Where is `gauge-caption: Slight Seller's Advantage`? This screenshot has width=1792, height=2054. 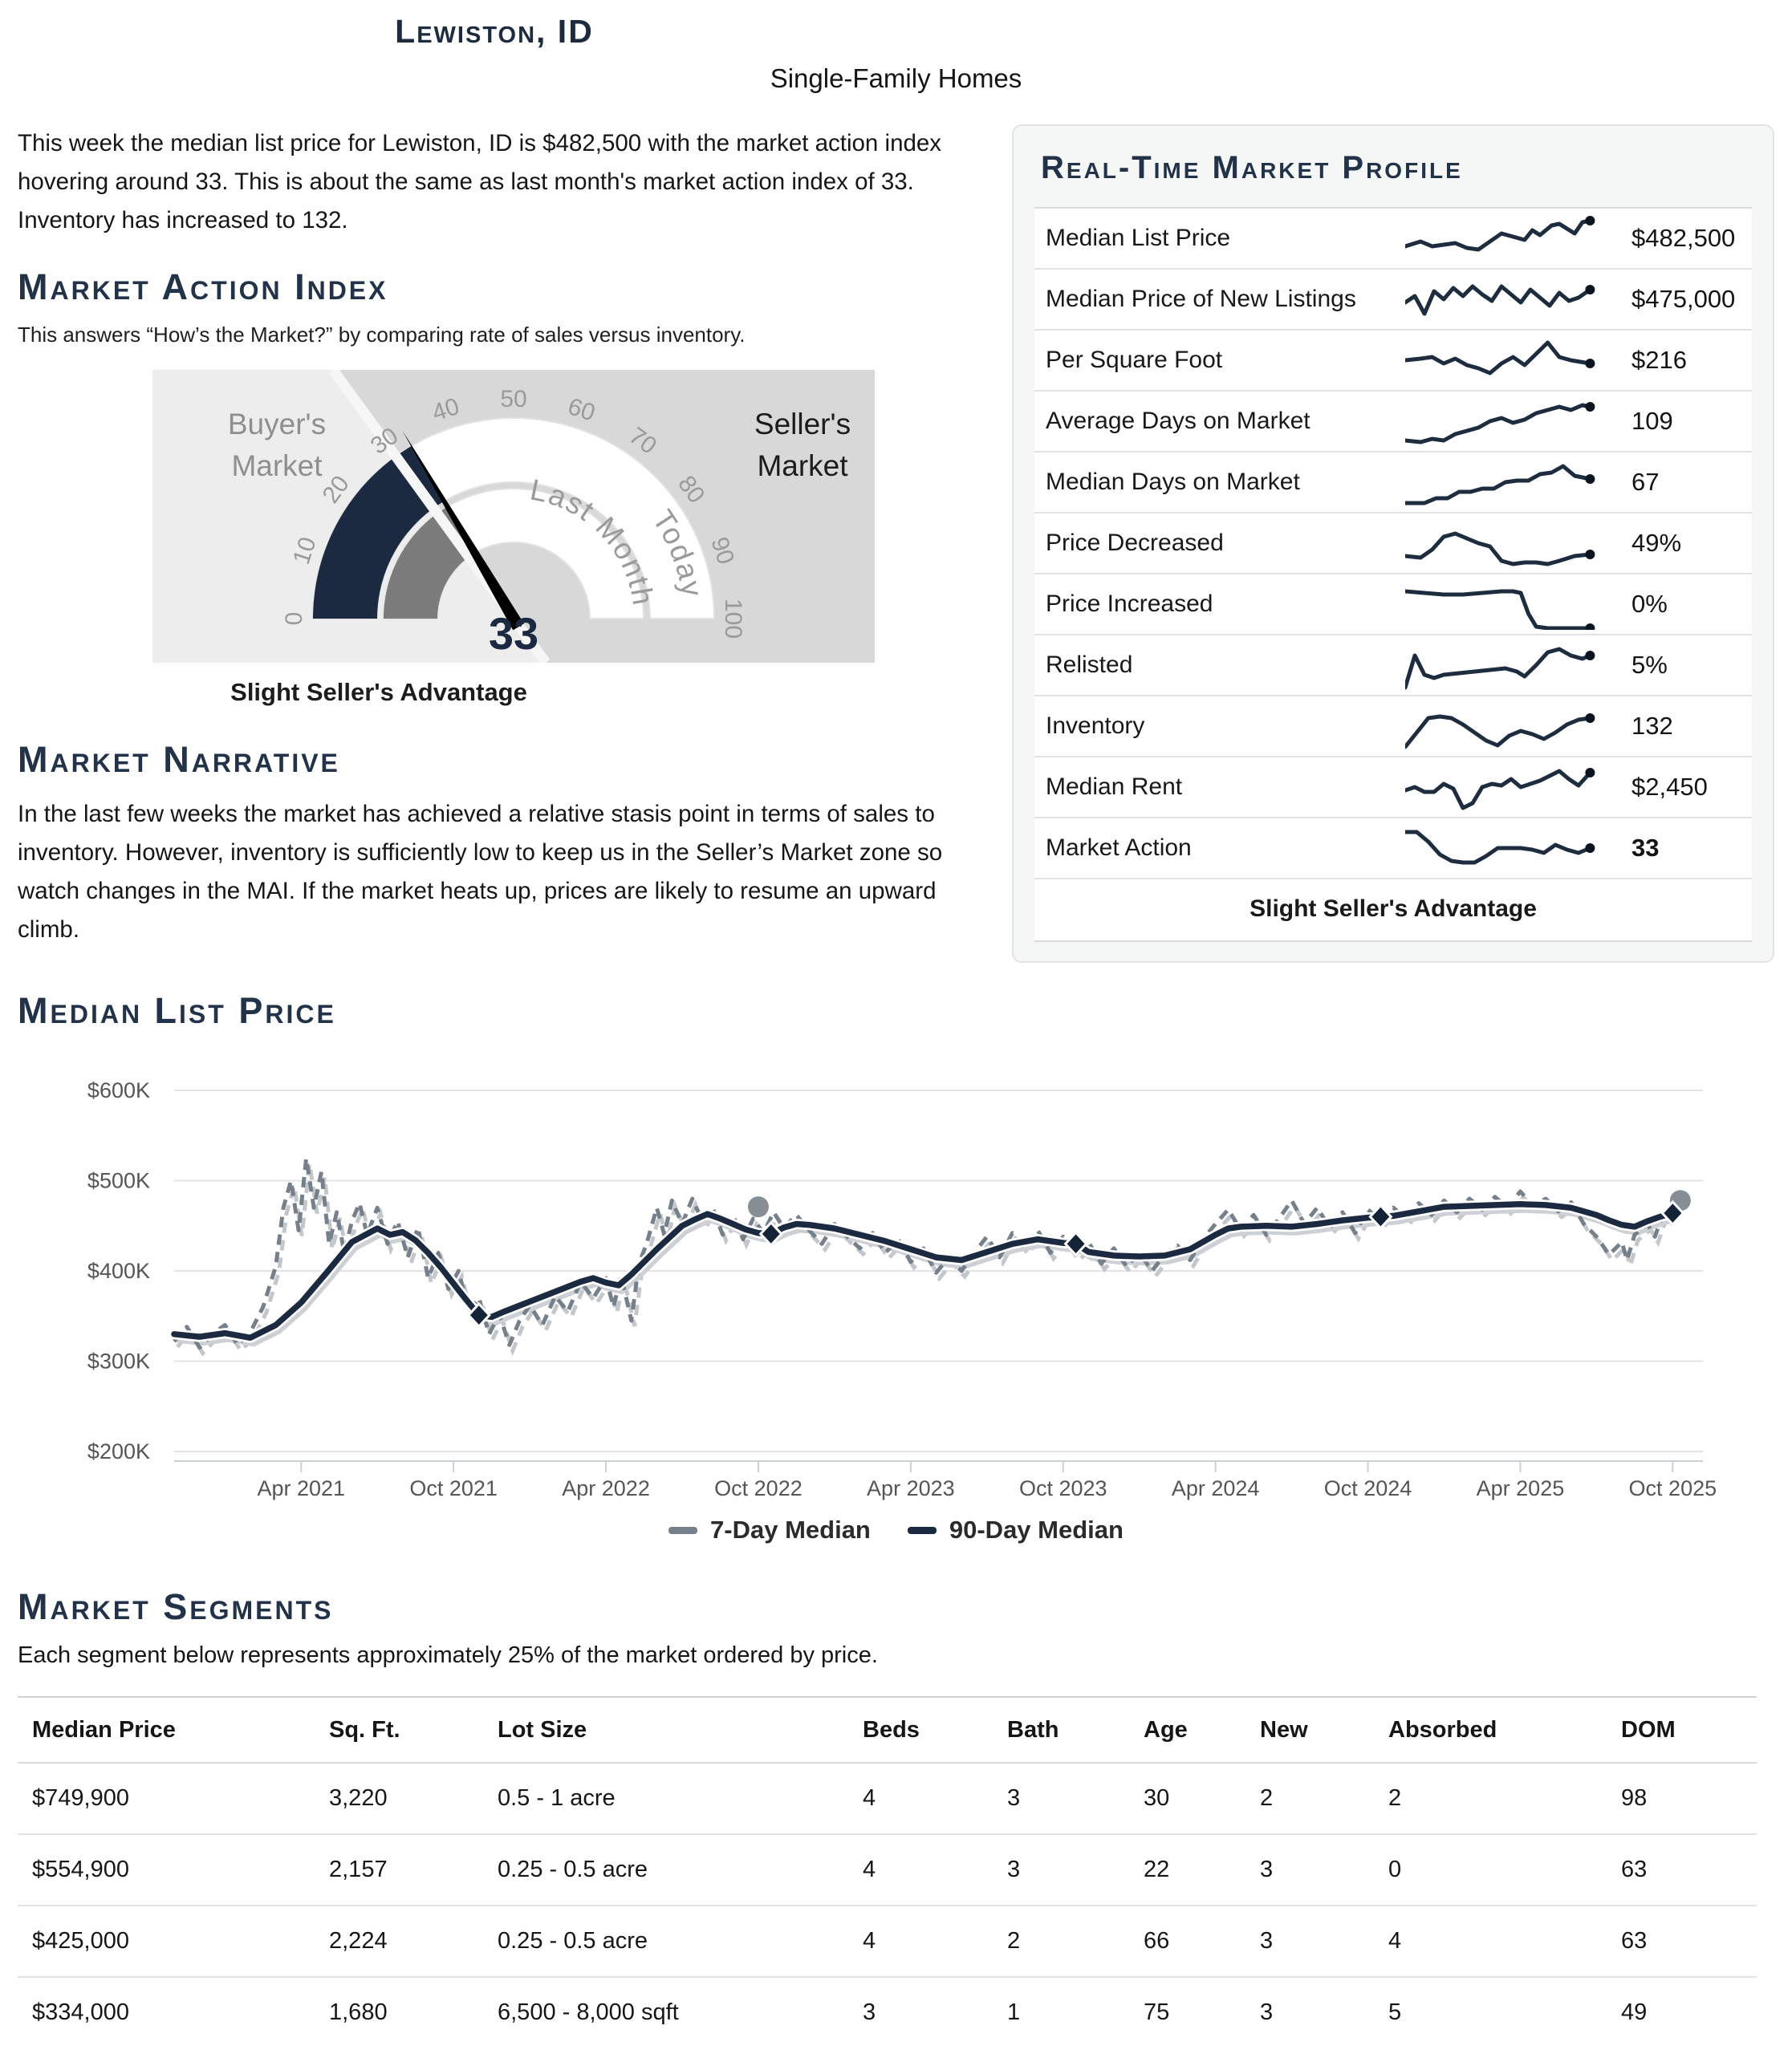 gauge-caption: Slight Seller's Advantage is located at coordinates (378, 693).